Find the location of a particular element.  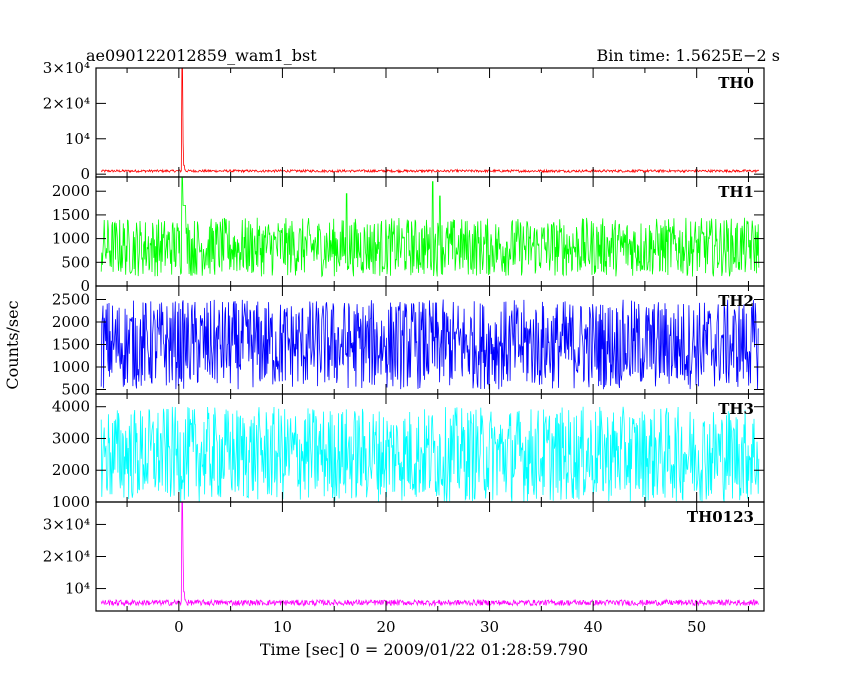

y-tick-label: 4000 is located at coordinates (71, 407).